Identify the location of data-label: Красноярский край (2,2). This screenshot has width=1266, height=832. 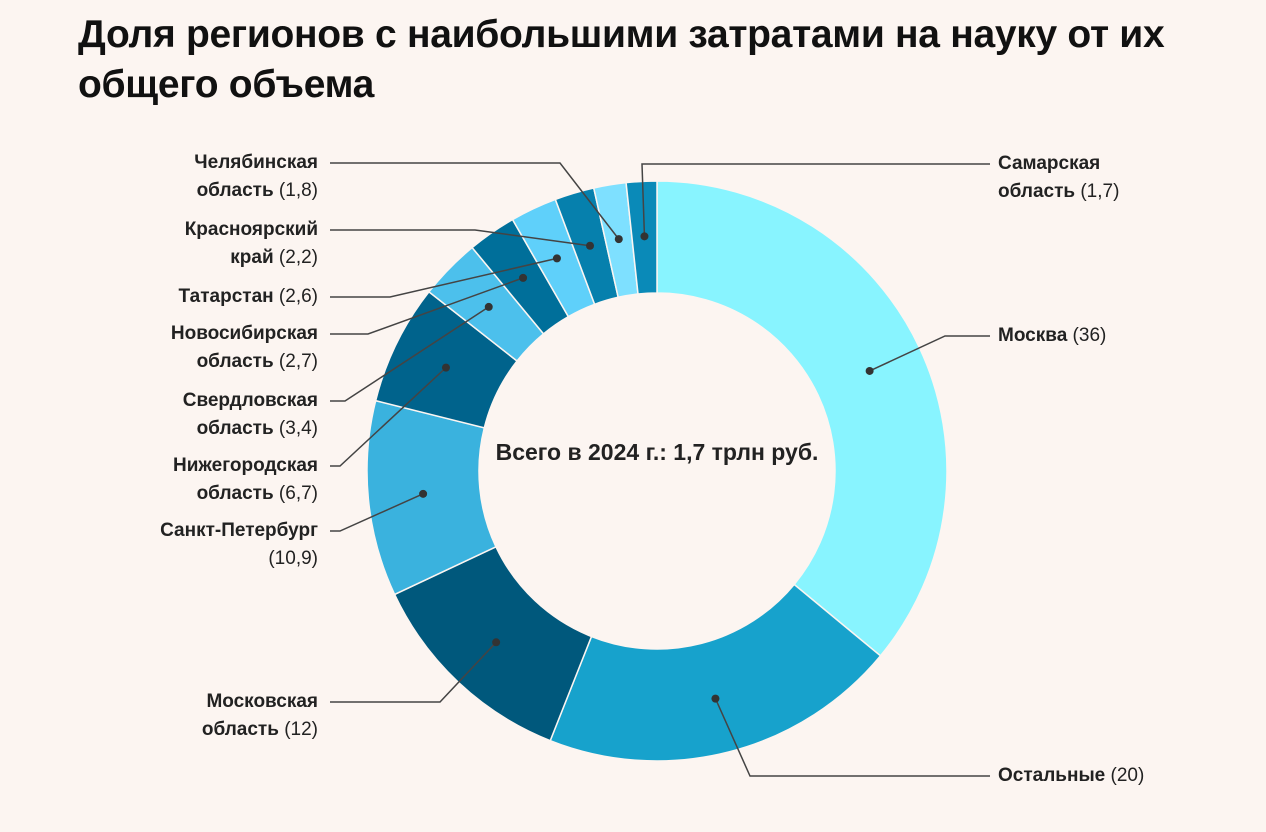
(168, 244).